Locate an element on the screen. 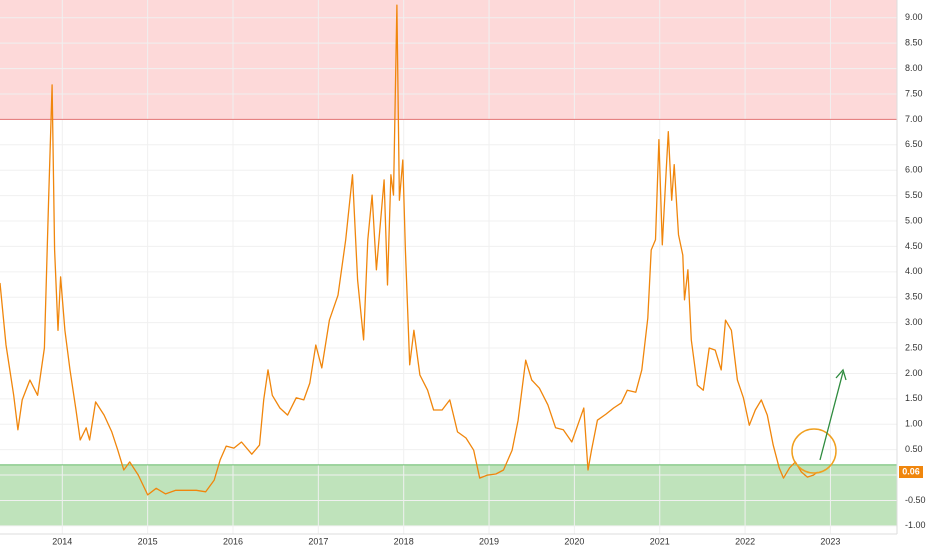 The width and height of the screenshot is (932, 550). y-tick-label: -1.00 is located at coordinates (915, 525).